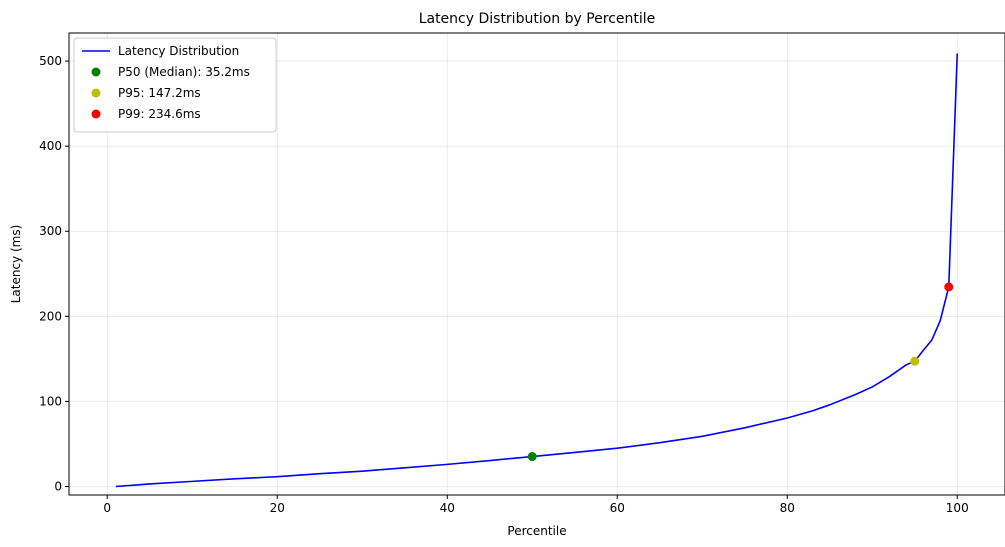 This screenshot has width=1005, height=547. I want to click on marker-p50, so click(532, 457).